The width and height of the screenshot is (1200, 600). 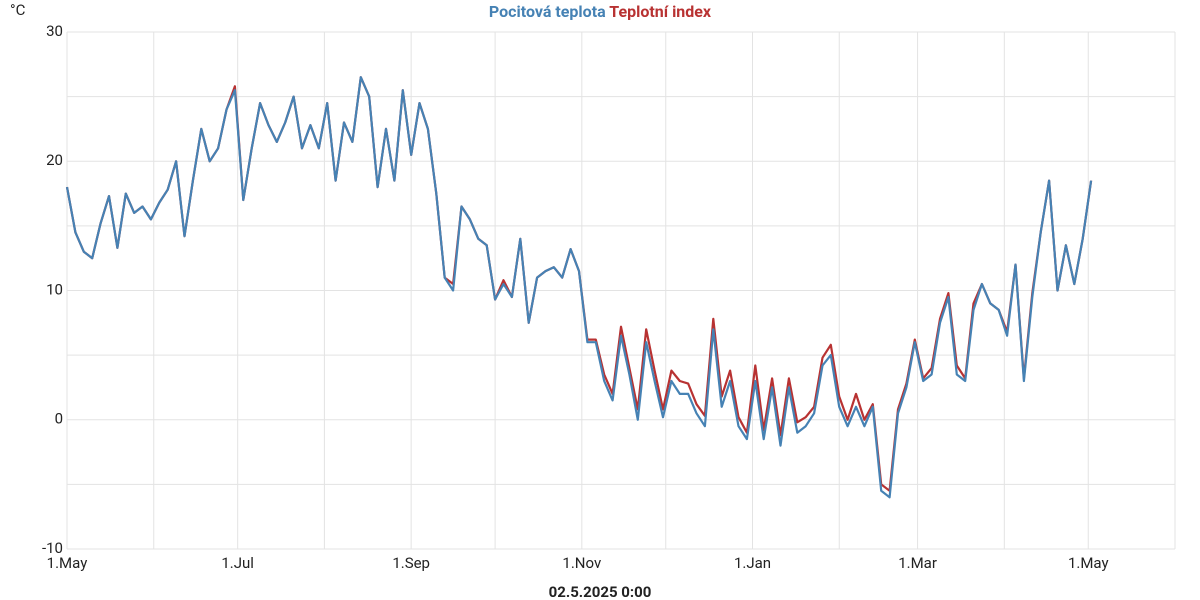 I want to click on chart-legend: Pocitová teplota Teplotní index, so click(x=600, y=11).